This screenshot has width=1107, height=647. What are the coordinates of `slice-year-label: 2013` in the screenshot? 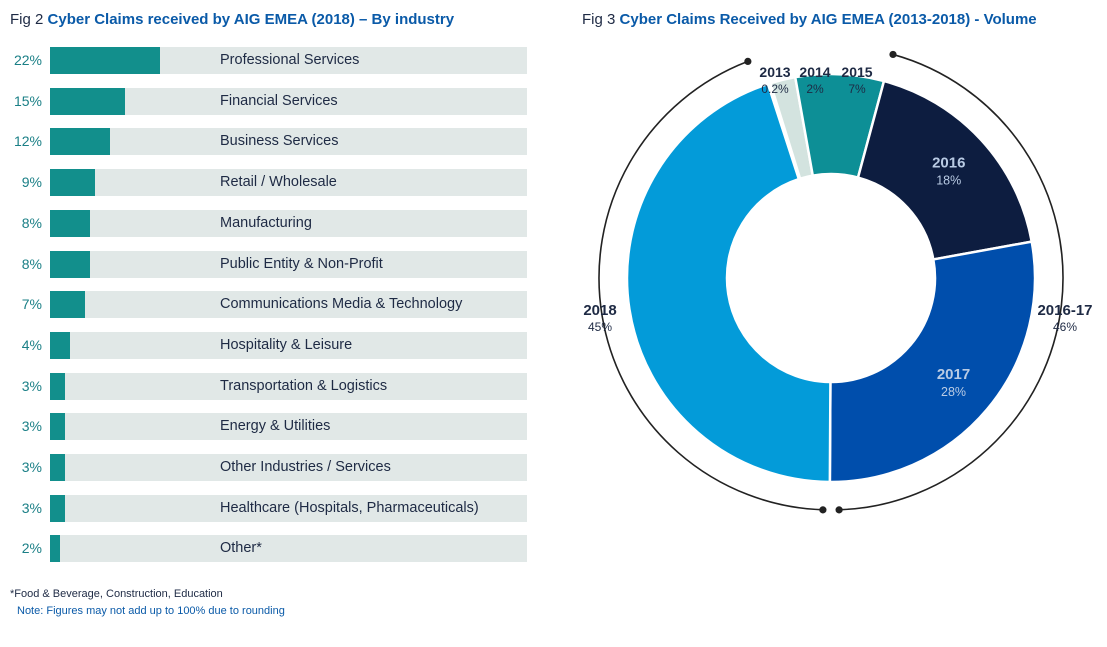 It's located at (774, 72).